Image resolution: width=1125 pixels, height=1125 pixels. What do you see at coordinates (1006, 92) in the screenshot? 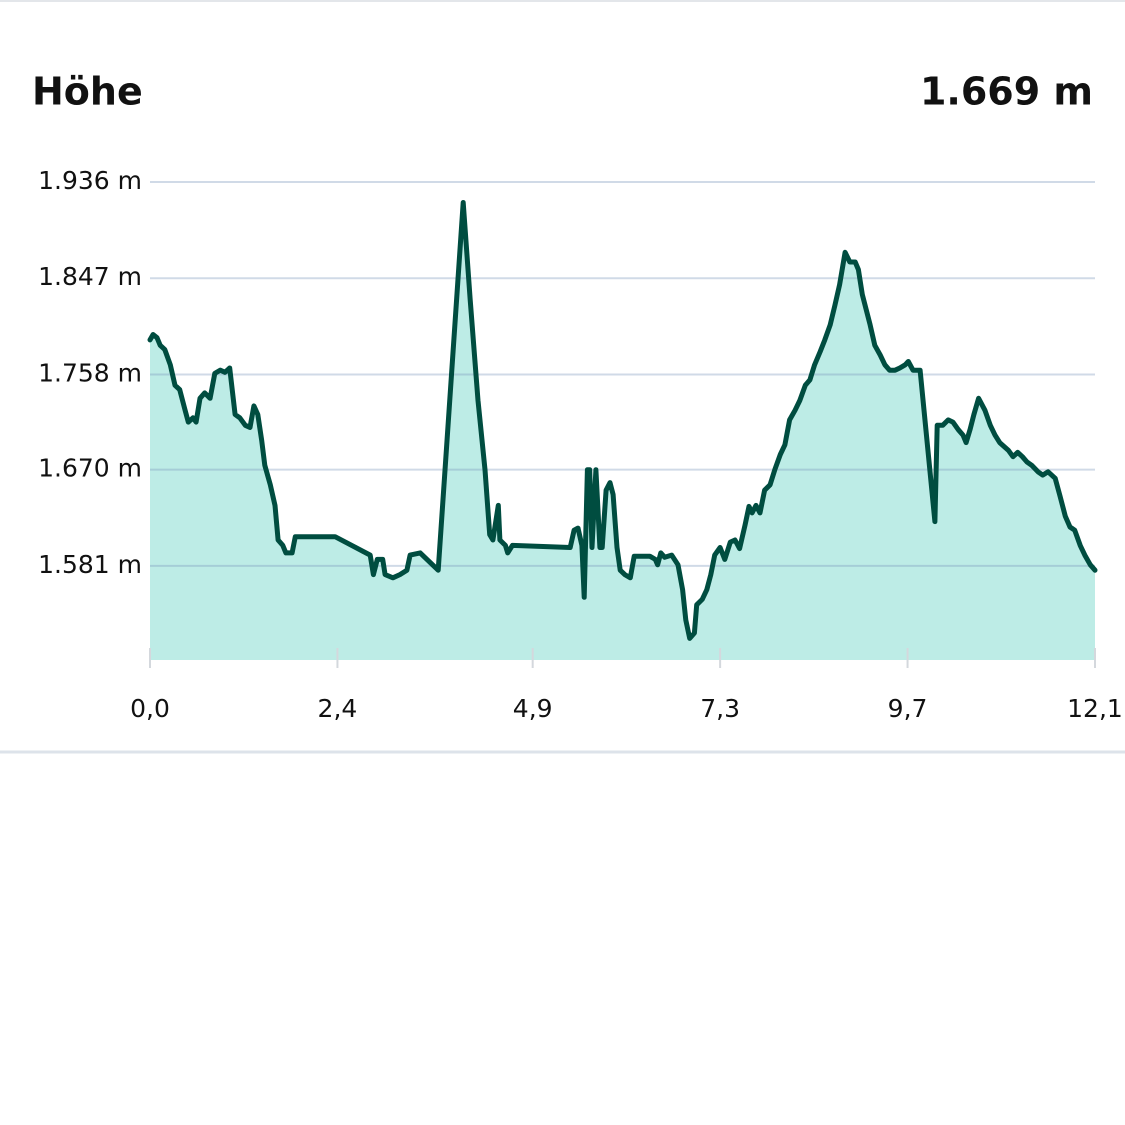
I see `current-elevation: 1.669 m` at bounding box center [1006, 92].